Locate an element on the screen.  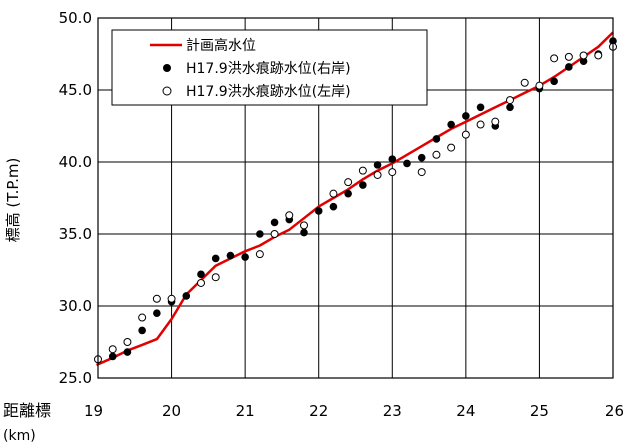
x-tick-label: 24 is located at coordinates (465, 411).